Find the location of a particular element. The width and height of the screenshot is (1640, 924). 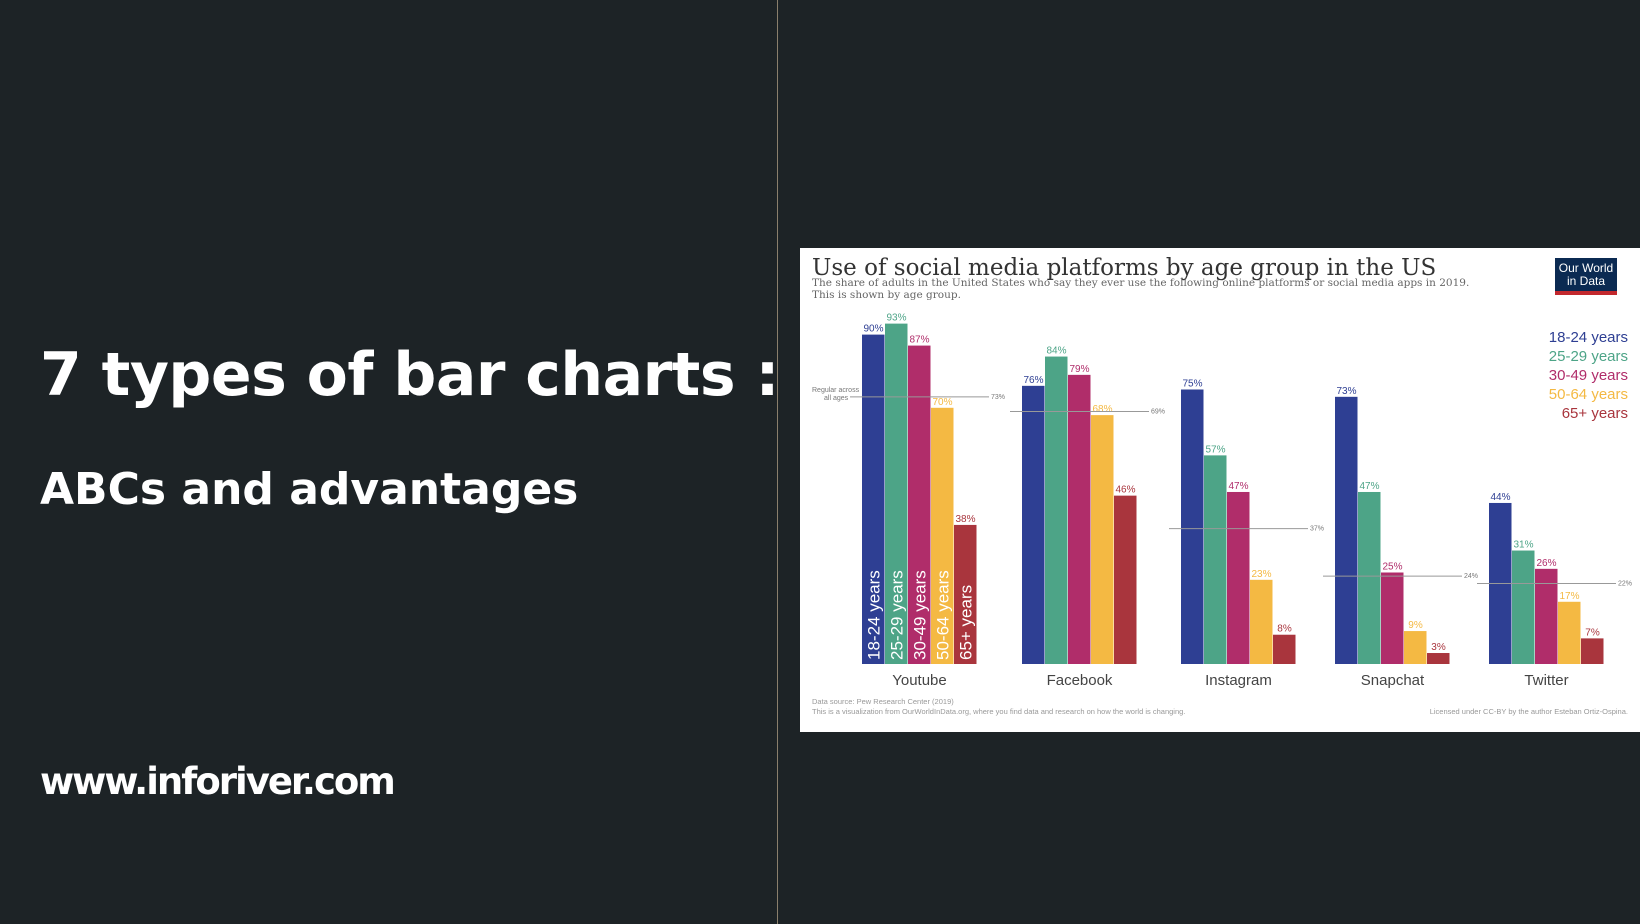

source-line-1: Data source: Pew Research Center (2019) is located at coordinates (883, 701).